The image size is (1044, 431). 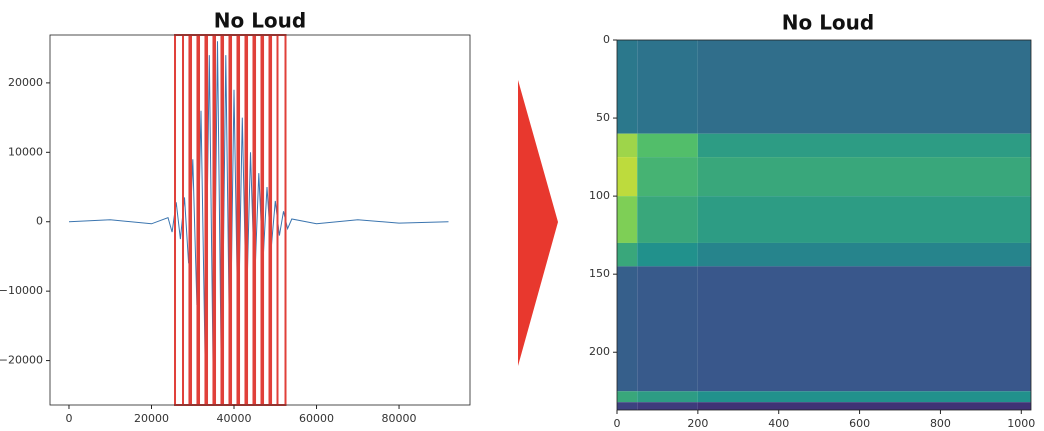 What do you see at coordinates (21, 360) in the screenshot?
I see `y-tick-label: −20000` at bounding box center [21, 360].